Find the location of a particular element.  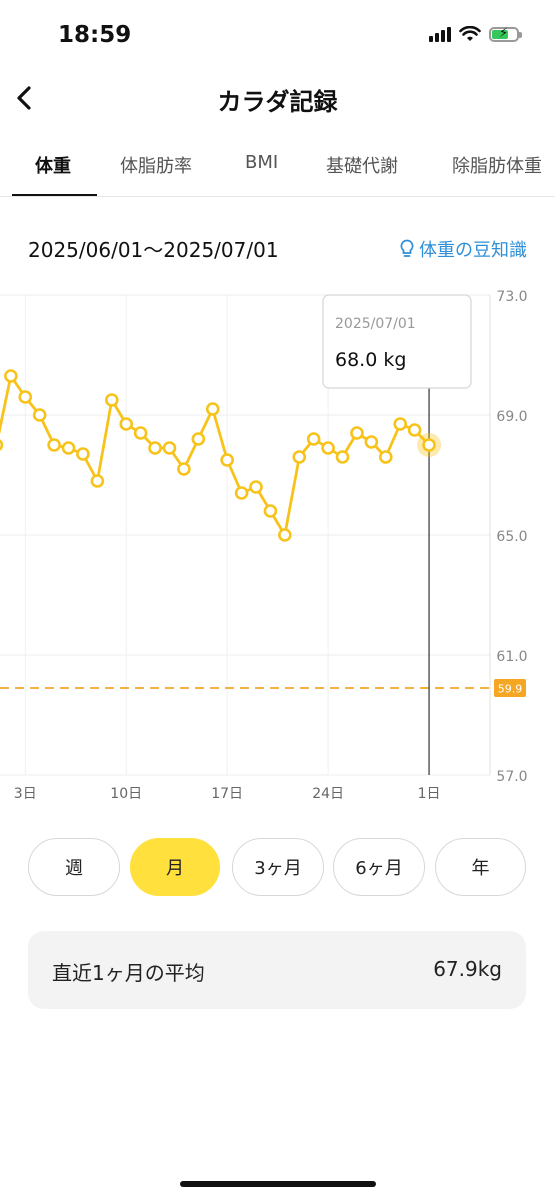

weight-series-line is located at coordinates (215, 455).